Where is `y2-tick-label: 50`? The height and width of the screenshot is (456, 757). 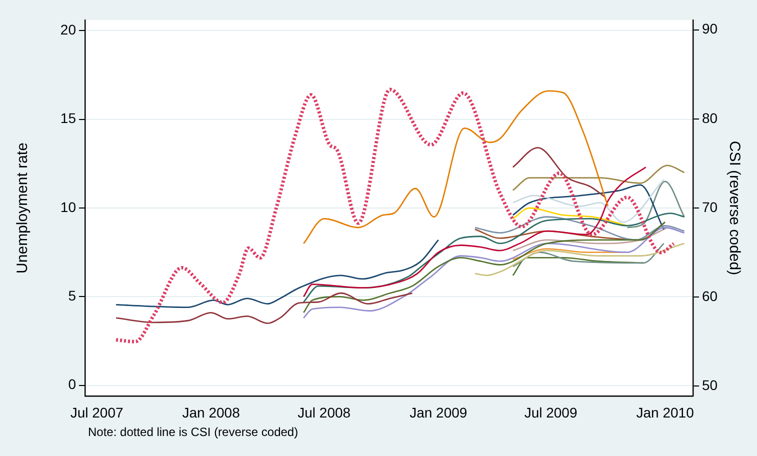
y2-tick-label: 50 is located at coordinates (710, 385).